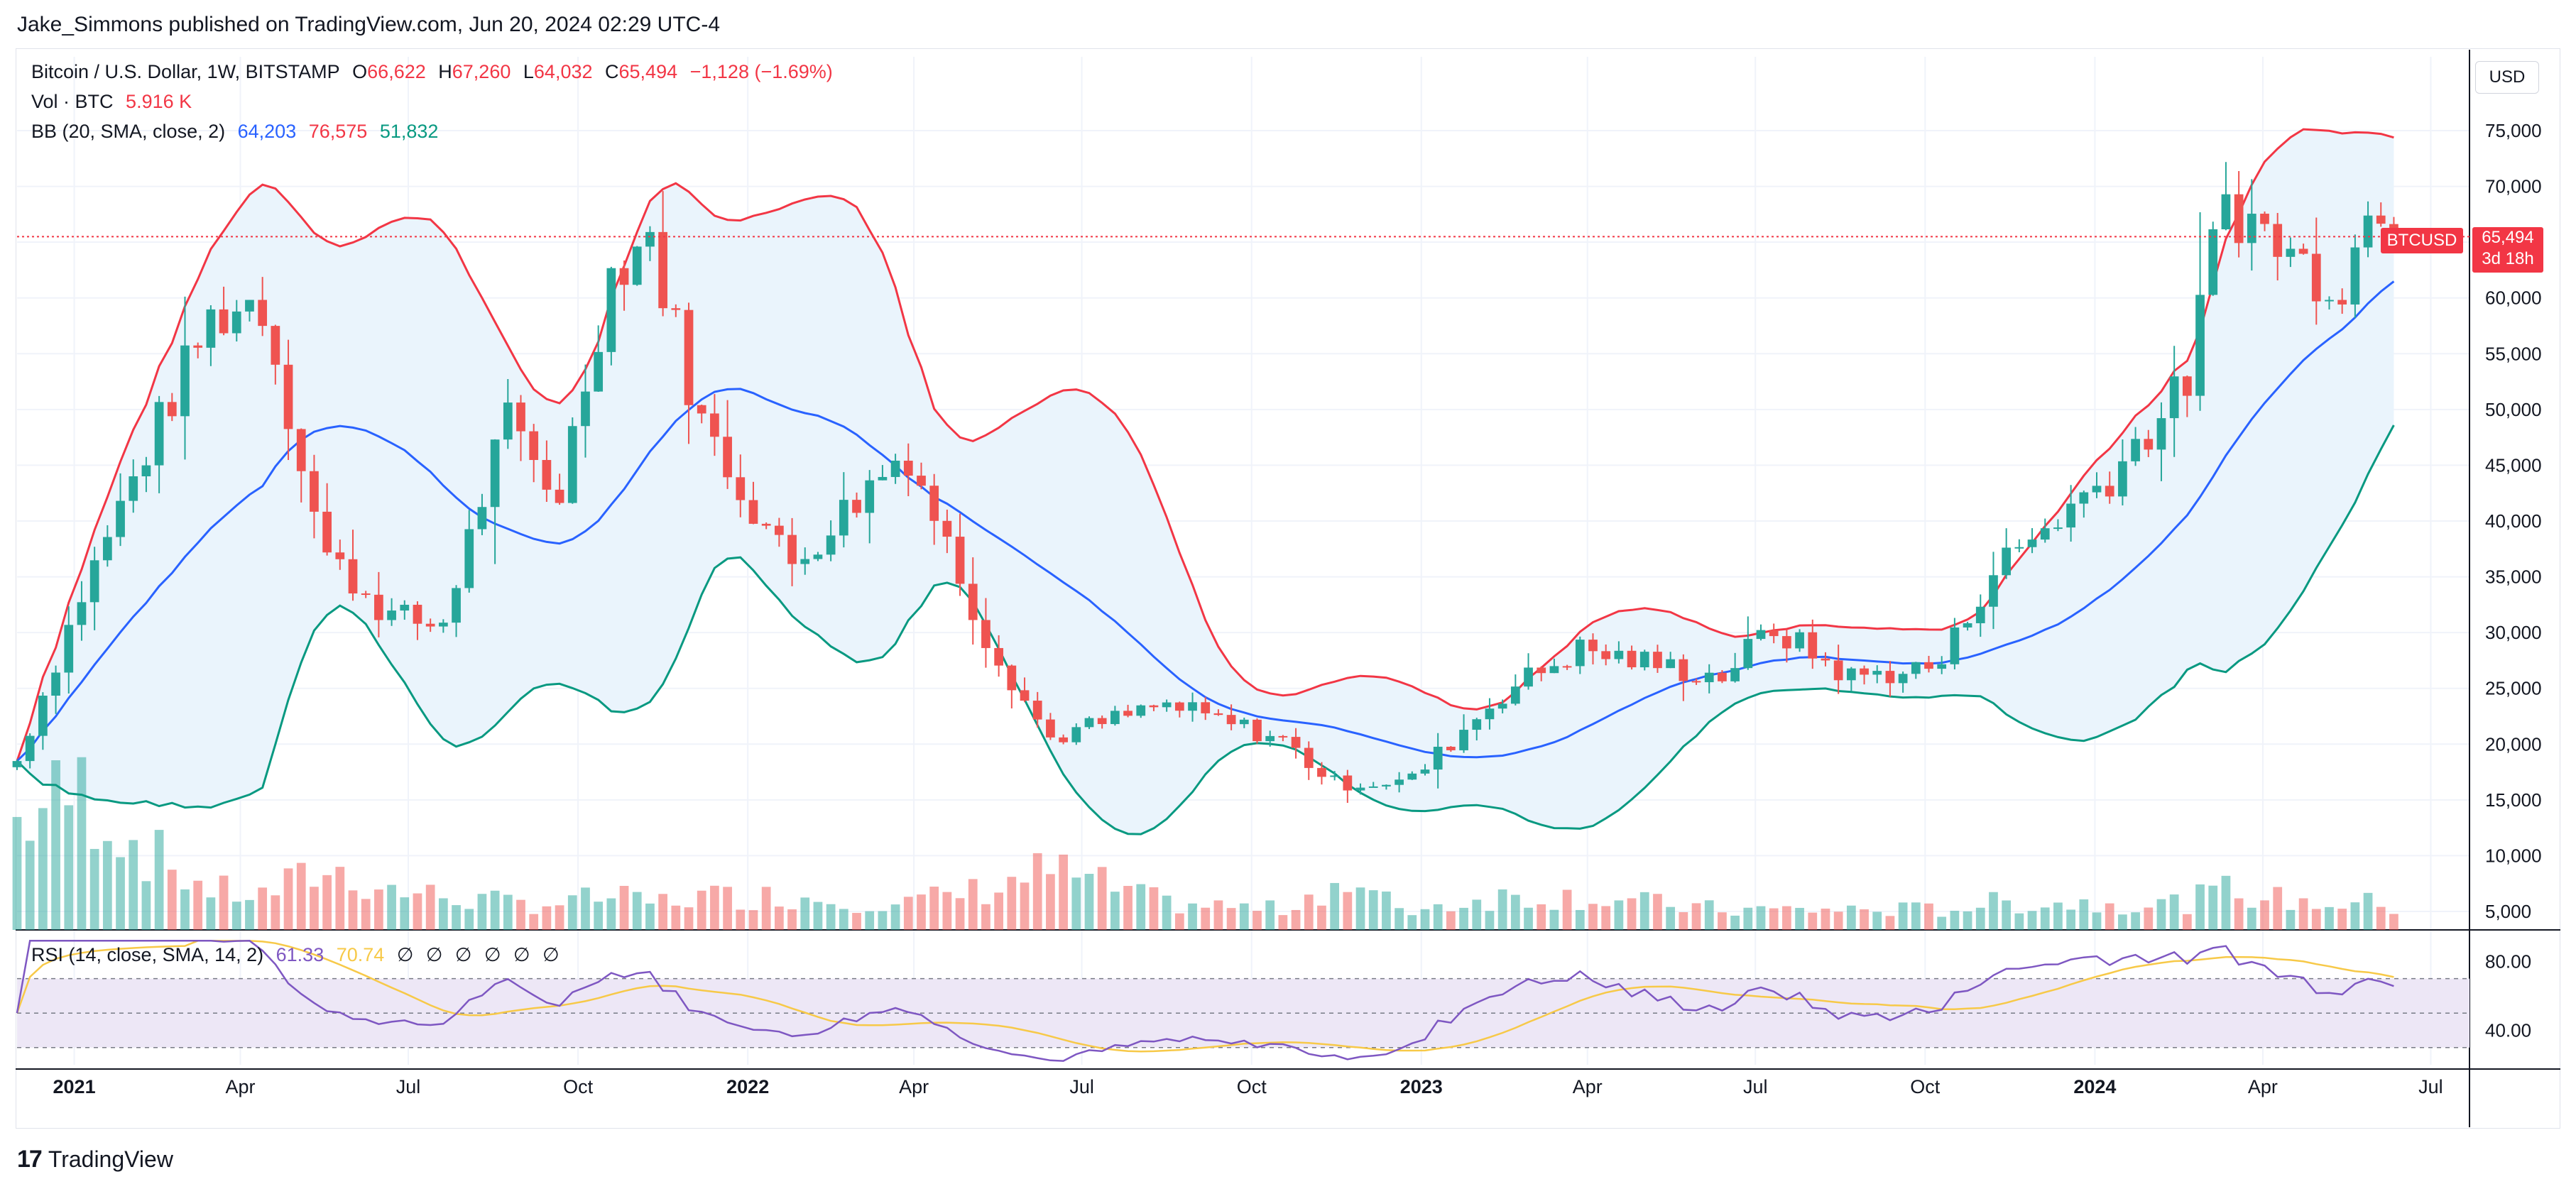  I want to click on legend-bb-label: BB (20, SMA, close, 2), so click(128, 131).